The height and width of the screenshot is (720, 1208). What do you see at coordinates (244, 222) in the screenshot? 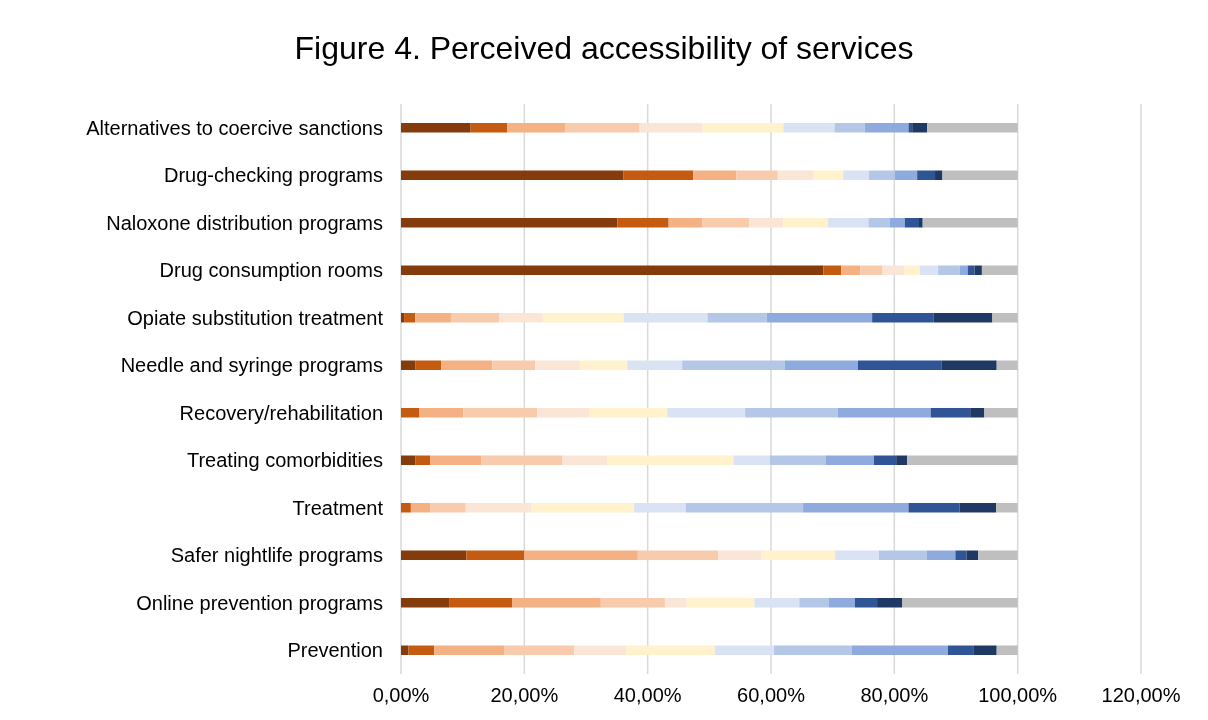
I see `y-tick-label: Naloxone distribution programs` at bounding box center [244, 222].